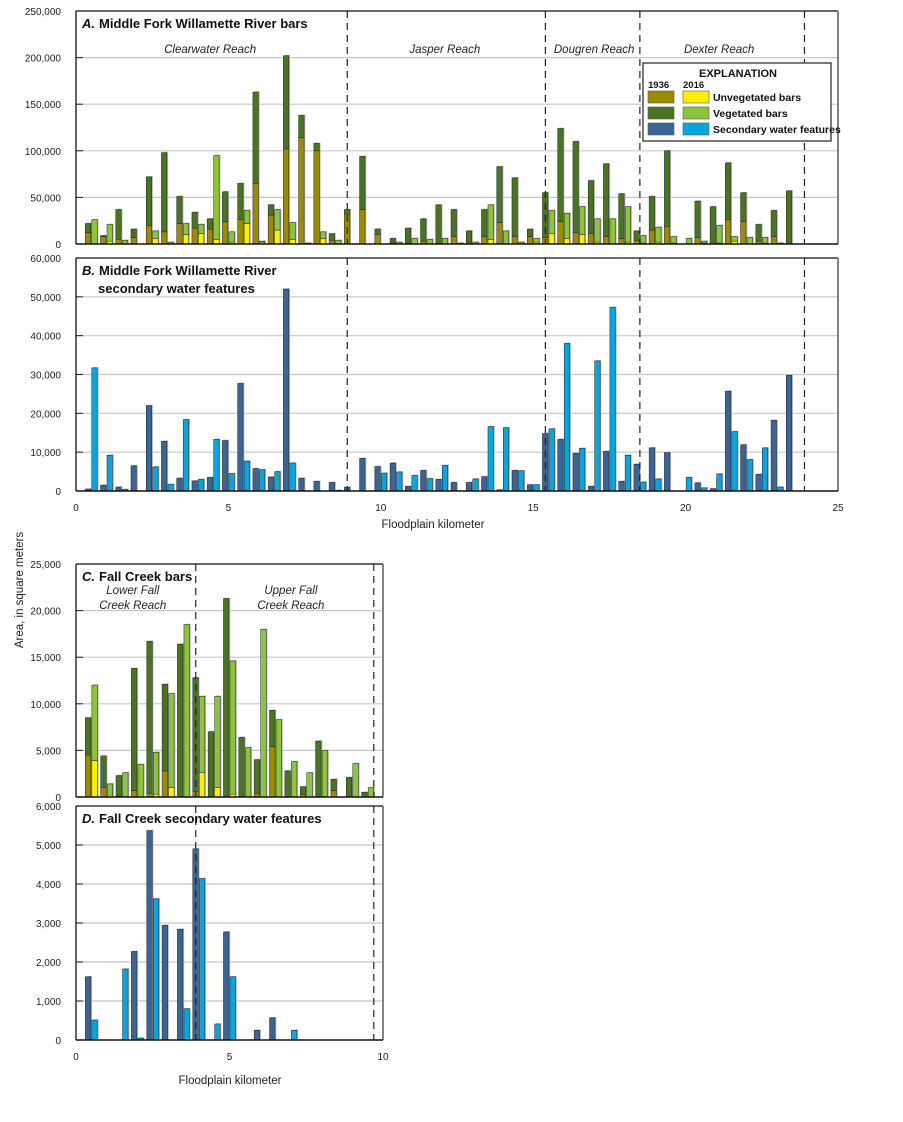  I want to click on legend-swatch-2016, so click(696, 113).